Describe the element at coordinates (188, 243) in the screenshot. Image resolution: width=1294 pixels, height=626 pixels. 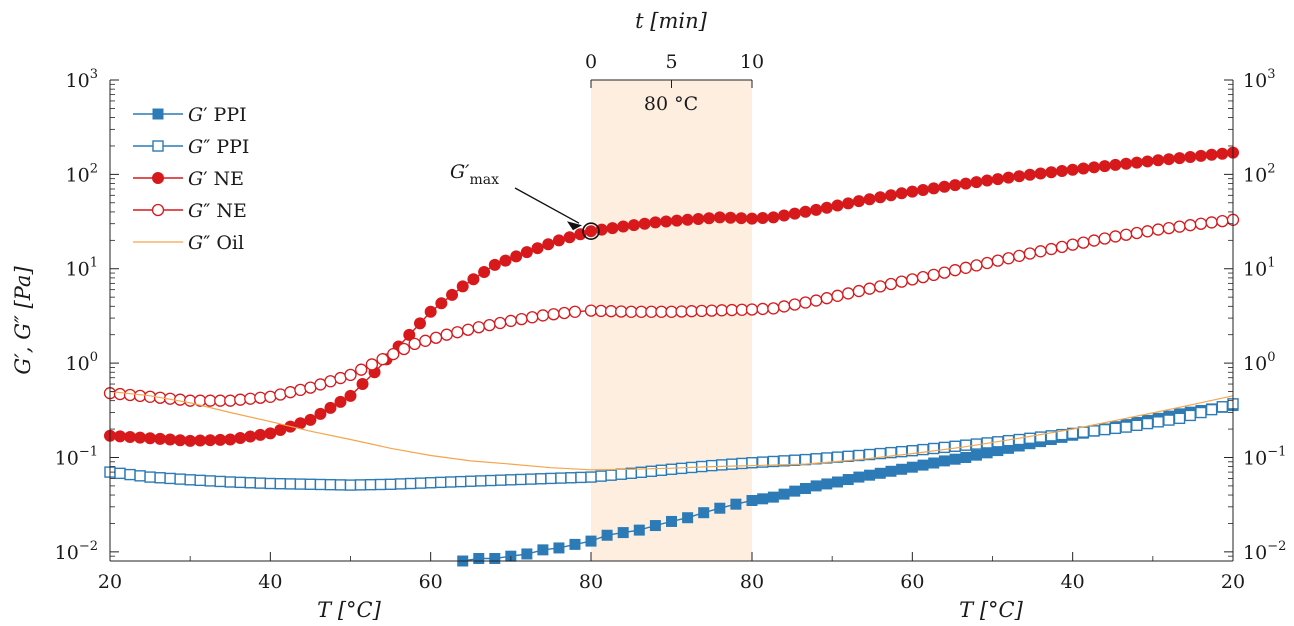
I see `legend-item: G″ Oil` at that location.